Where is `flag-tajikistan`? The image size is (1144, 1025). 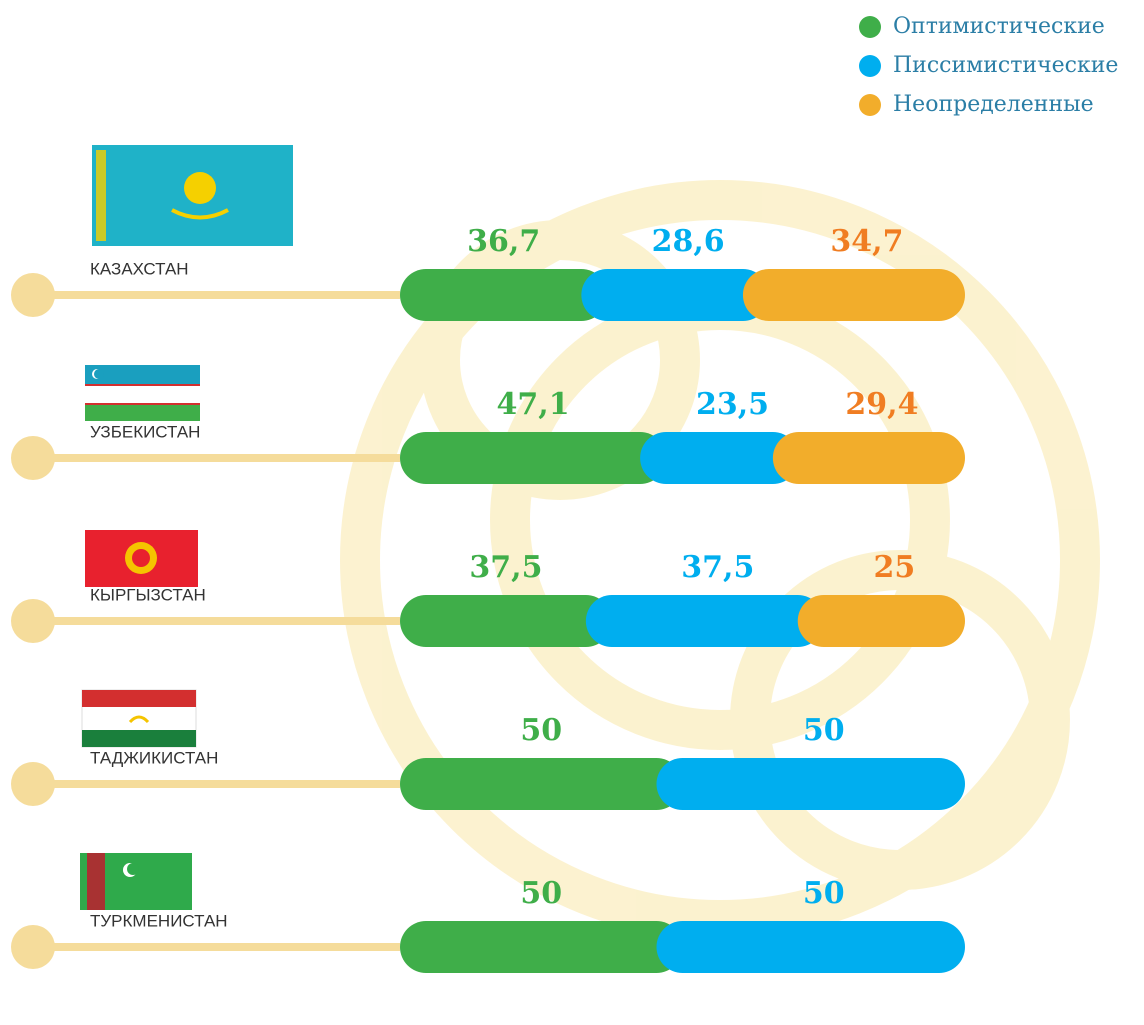 flag-tajikistan is located at coordinates (139, 718).